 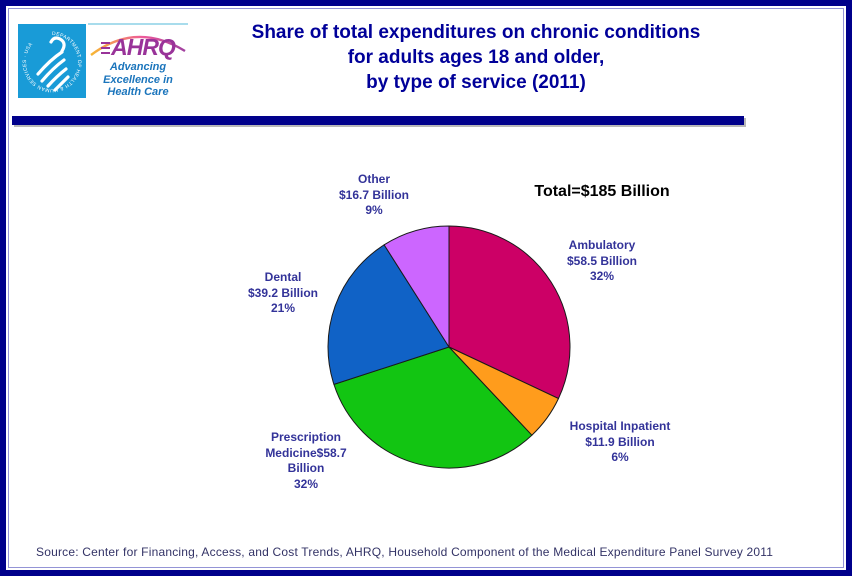 I want to click on pie-slice-dental, so click(x=388, y=315).